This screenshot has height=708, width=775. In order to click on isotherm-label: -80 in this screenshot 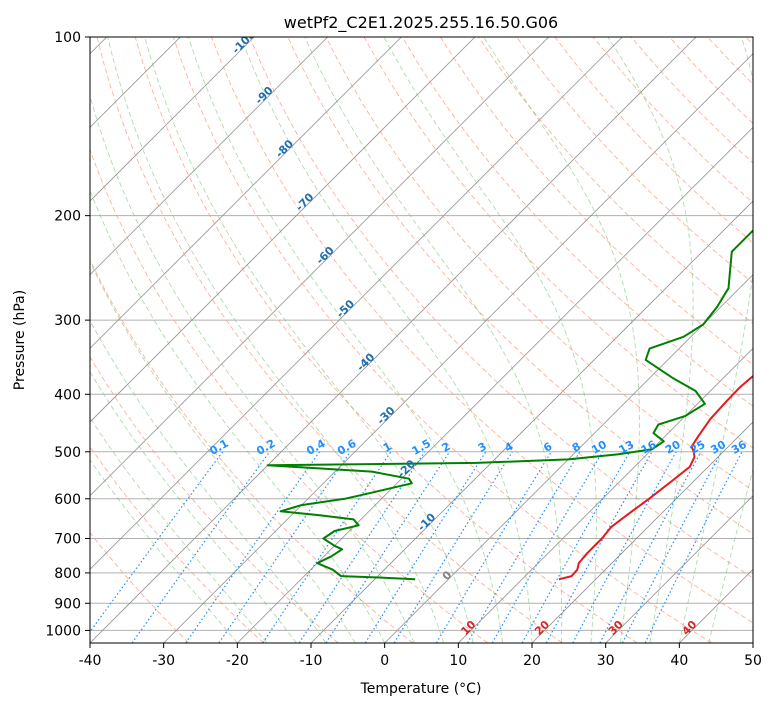, I will do `click(284, 148)`.